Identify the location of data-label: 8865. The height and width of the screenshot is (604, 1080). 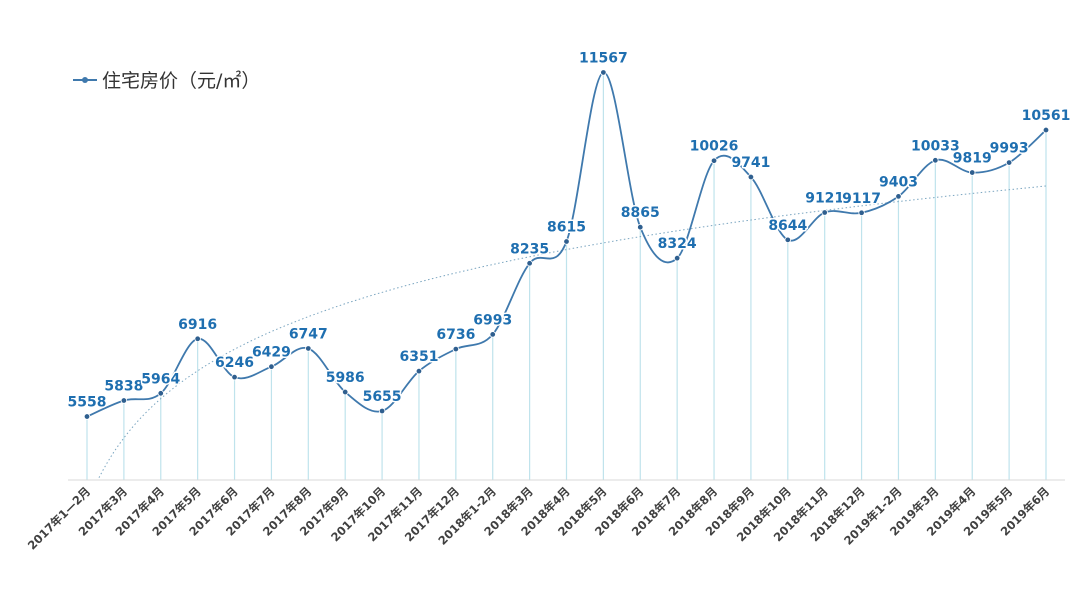
(640, 213).